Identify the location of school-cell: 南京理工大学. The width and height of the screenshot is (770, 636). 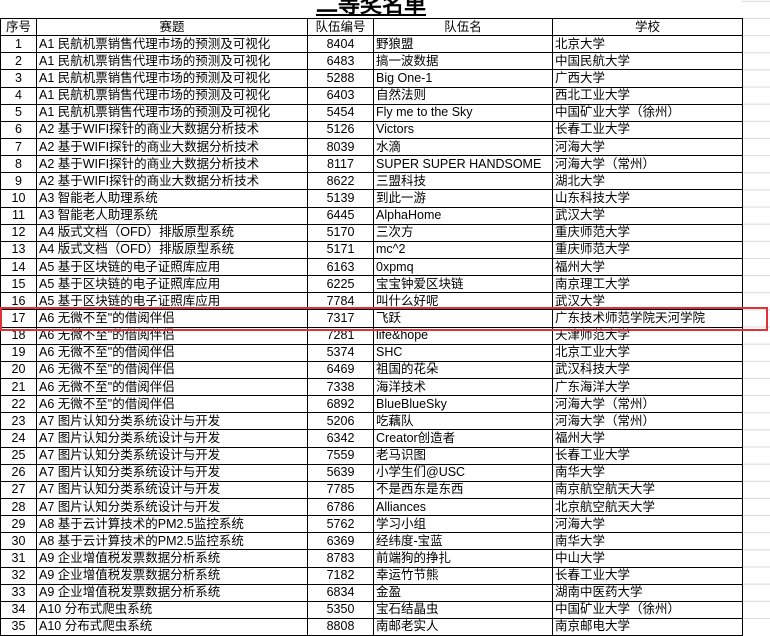
(647, 284).